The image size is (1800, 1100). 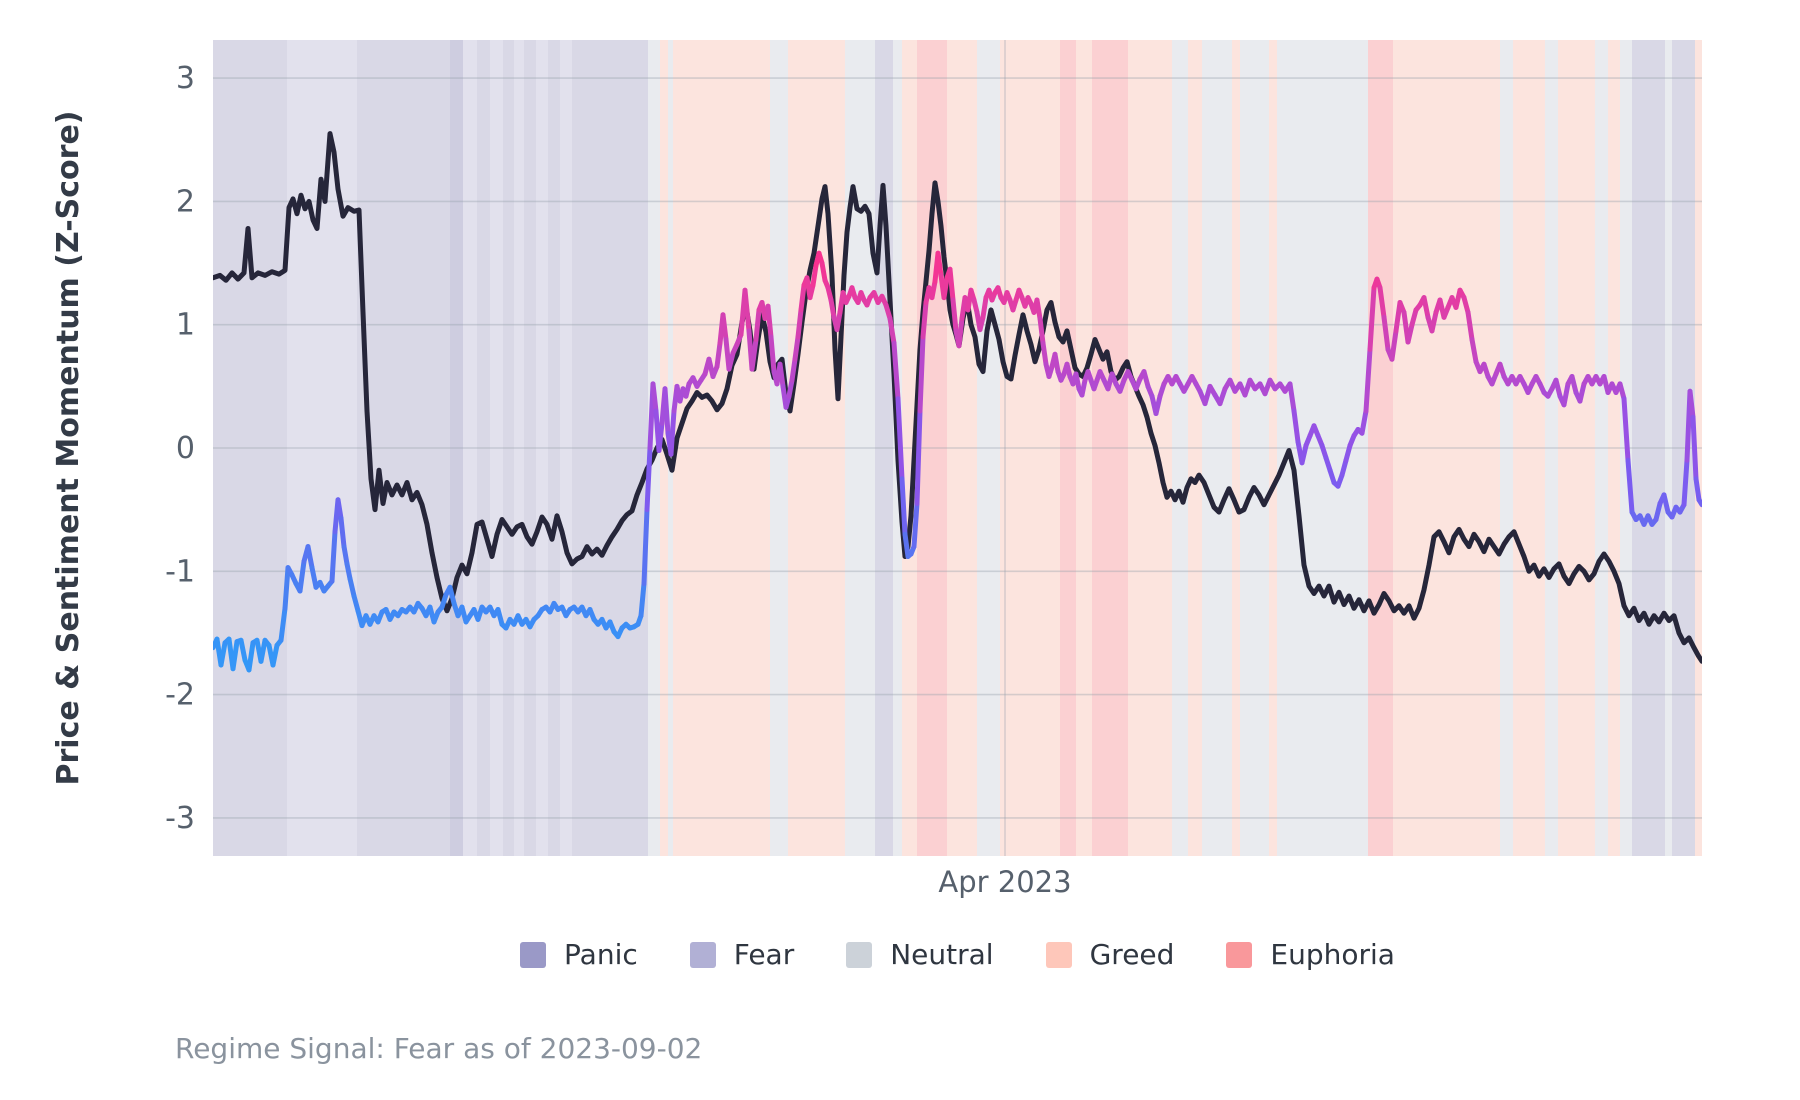 What do you see at coordinates (180, 571) in the screenshot?
I see `y-tick-label: -1` at bounding box center [180, 571].